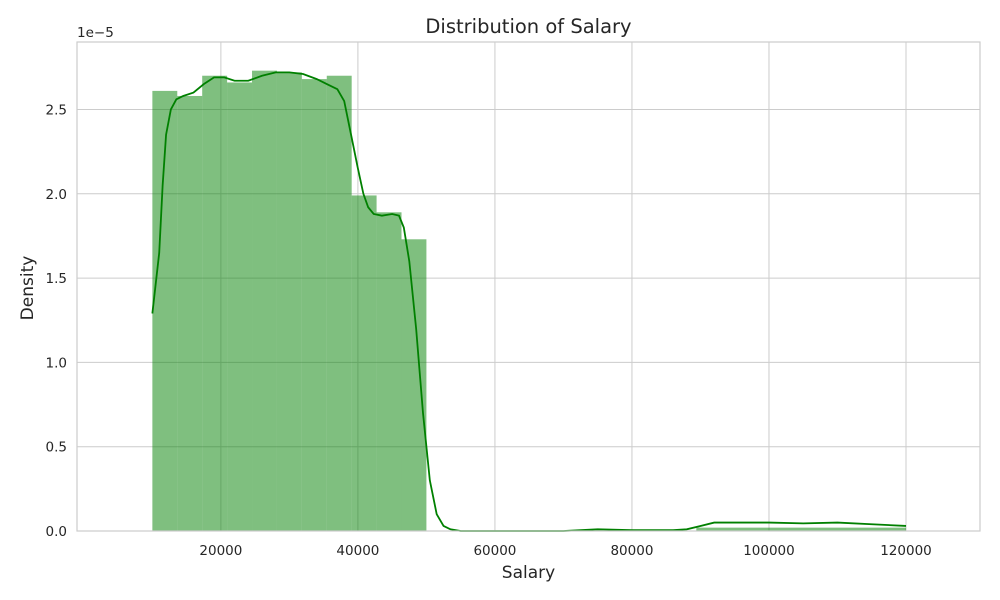 The height and width of the screenshot is (600, 1000). Describe the element at coordinates (56, 195) in the screenshot. I see `y-tick-label: 2.0` at that location.